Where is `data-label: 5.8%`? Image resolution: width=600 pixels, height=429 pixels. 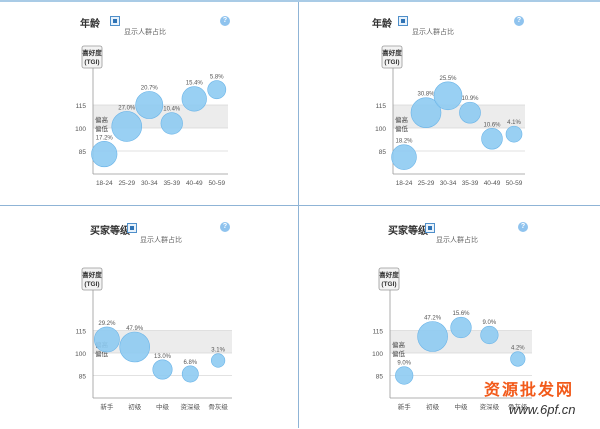
data-label: 5.8% is located at coordinates (217, 78).